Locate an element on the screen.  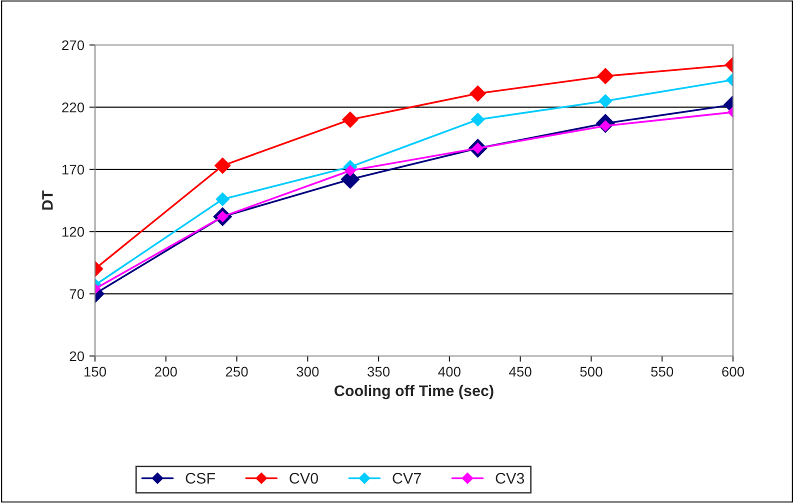
x-tick-label: 150 is located at coordinates (95, 371).